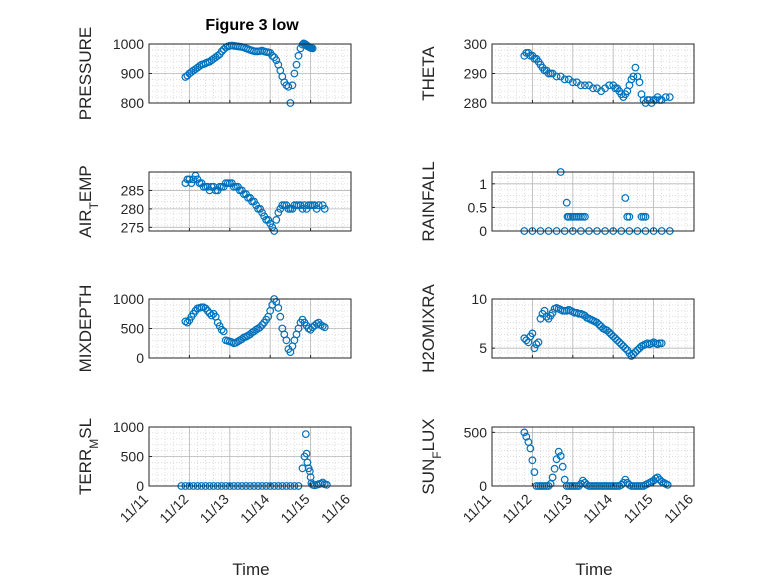 The width and height of the screenshot is (778, 583). What do you see at coordinates (428, 327) in the screenshot?
I see `y-axis-label: H2OMIXRA` at bounding box center [428, 327].